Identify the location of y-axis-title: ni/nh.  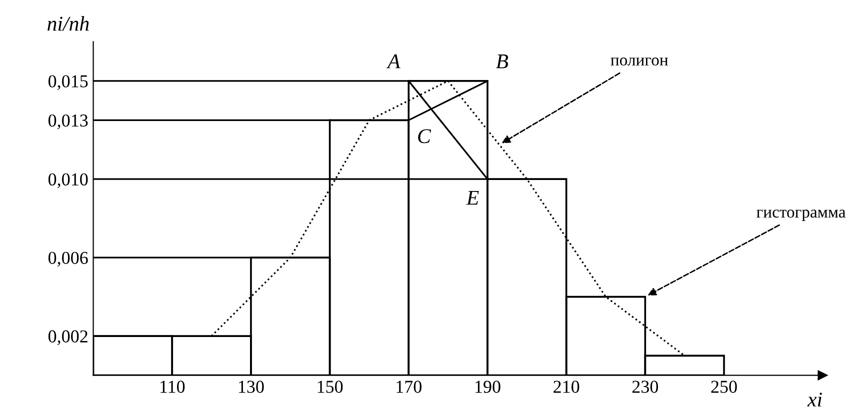
(68, 23).